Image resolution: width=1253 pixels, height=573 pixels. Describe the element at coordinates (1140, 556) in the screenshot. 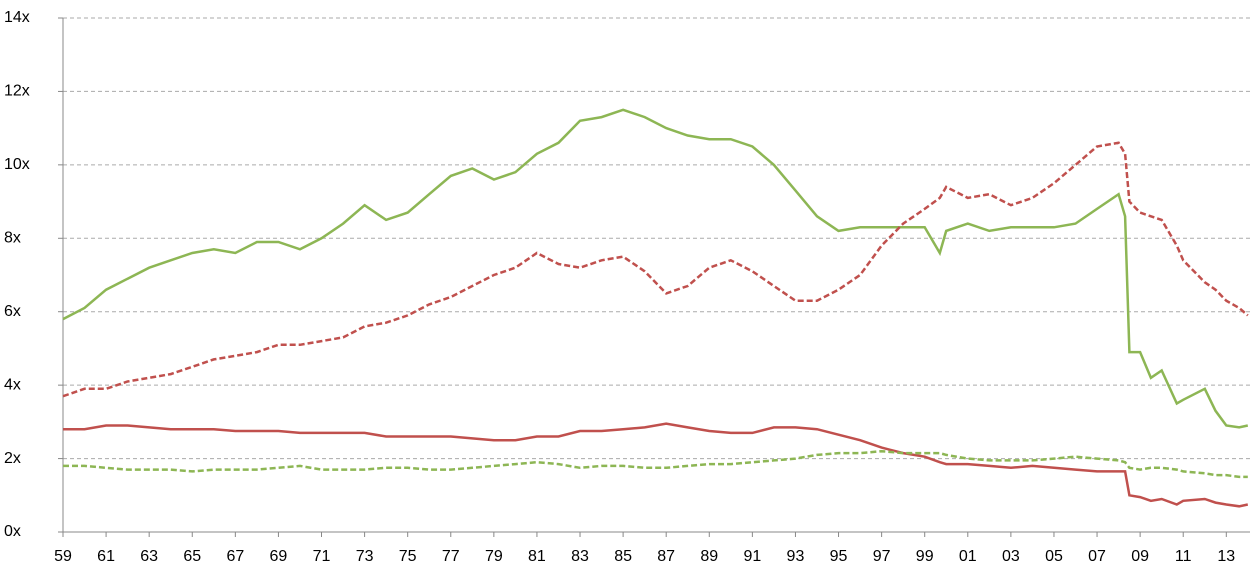

I see `x-tick-label: 09` at that location.